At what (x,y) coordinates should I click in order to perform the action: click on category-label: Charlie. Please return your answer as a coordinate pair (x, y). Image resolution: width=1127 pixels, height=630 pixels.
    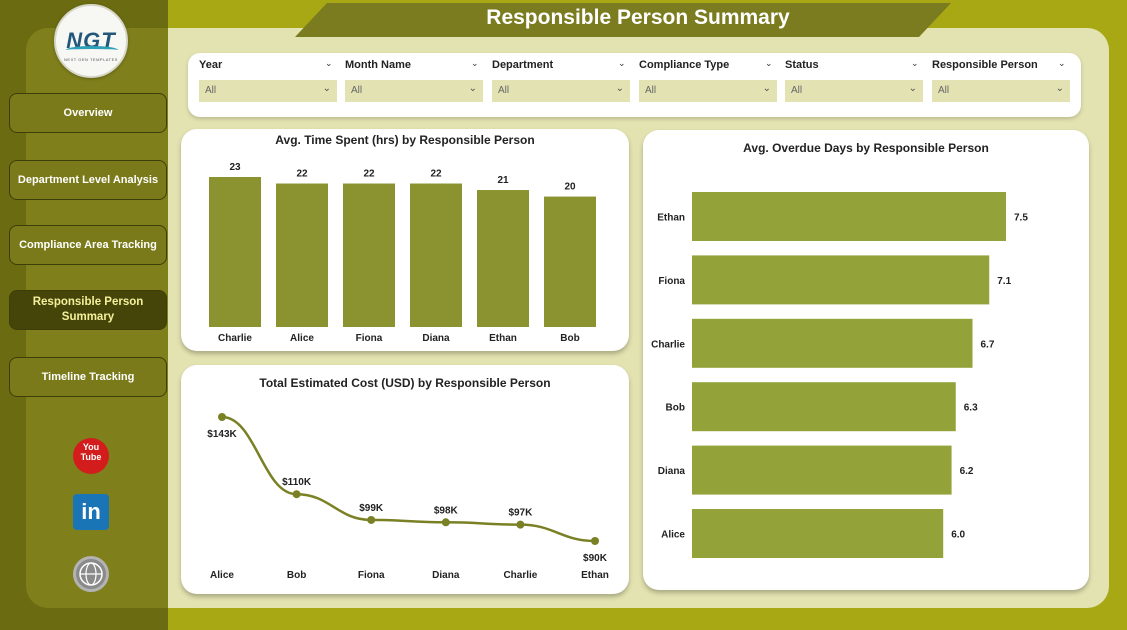
    Looking at the image, I should click on (235, 338).